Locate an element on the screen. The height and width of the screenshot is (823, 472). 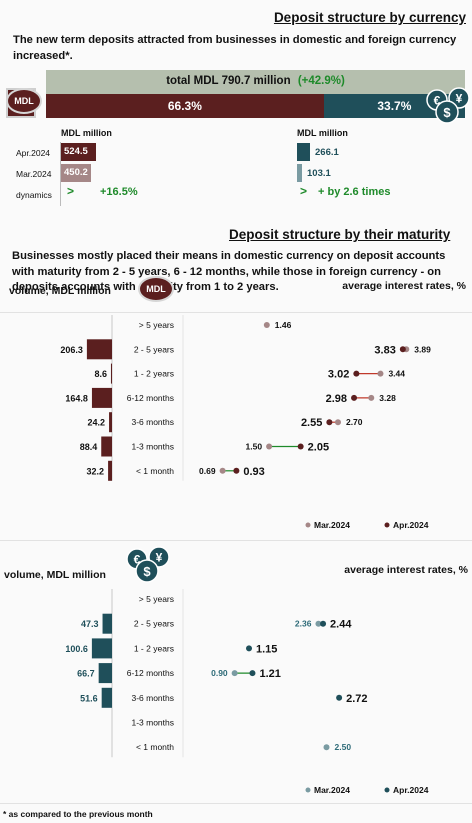
rate-label-apr: 3.02 is located at coordinates (338, 375).